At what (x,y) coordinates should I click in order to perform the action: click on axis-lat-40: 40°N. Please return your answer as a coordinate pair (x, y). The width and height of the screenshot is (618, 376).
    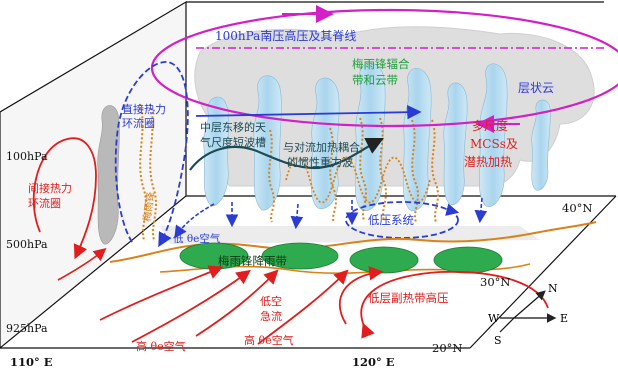
    Looking at the image, I should click on (577, 208).